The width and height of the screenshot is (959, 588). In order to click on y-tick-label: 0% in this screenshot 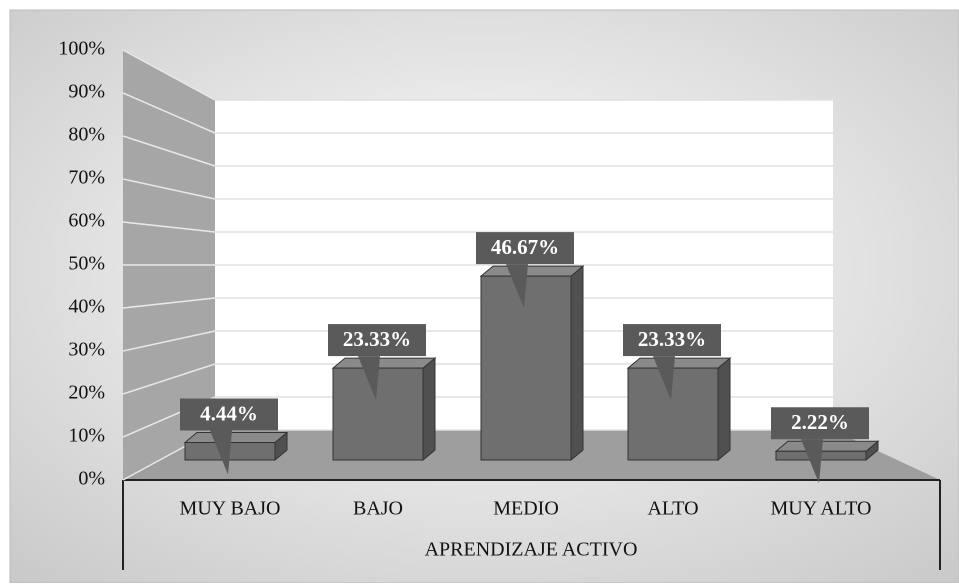, I will do `click(91, 479)`.